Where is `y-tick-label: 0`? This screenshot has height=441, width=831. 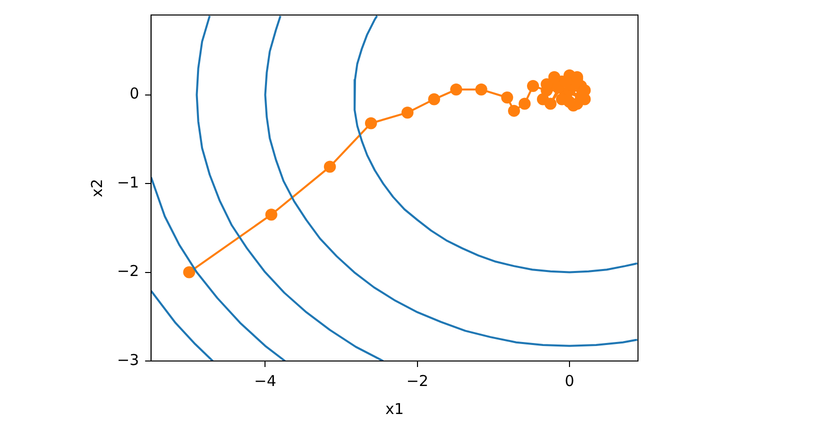
y-tick-label: 0 is located at coordinates (135, 93).